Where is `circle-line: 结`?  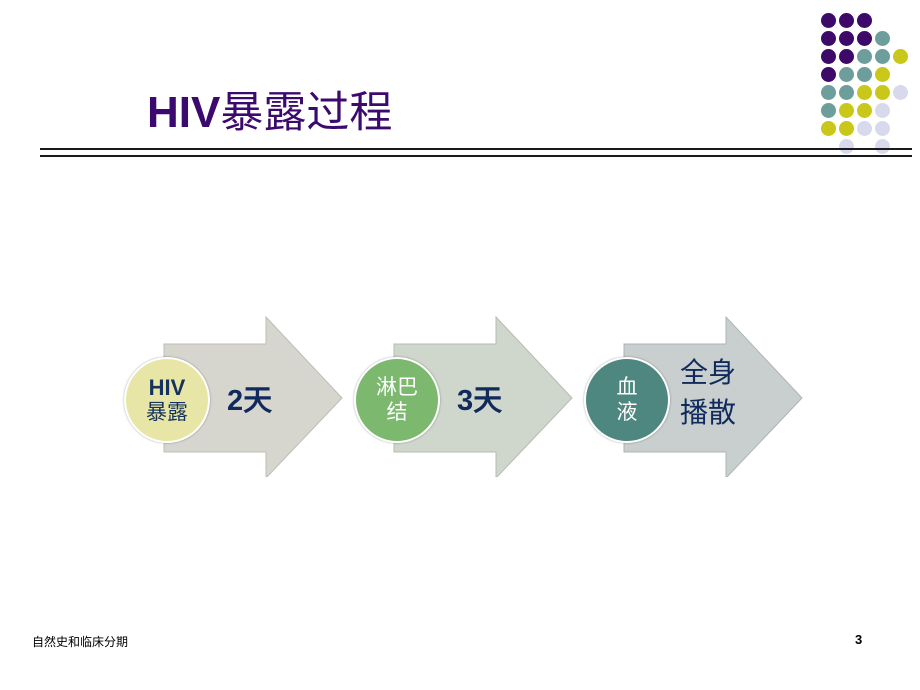 circle-line: 结 is located at coordinates (397, 412).